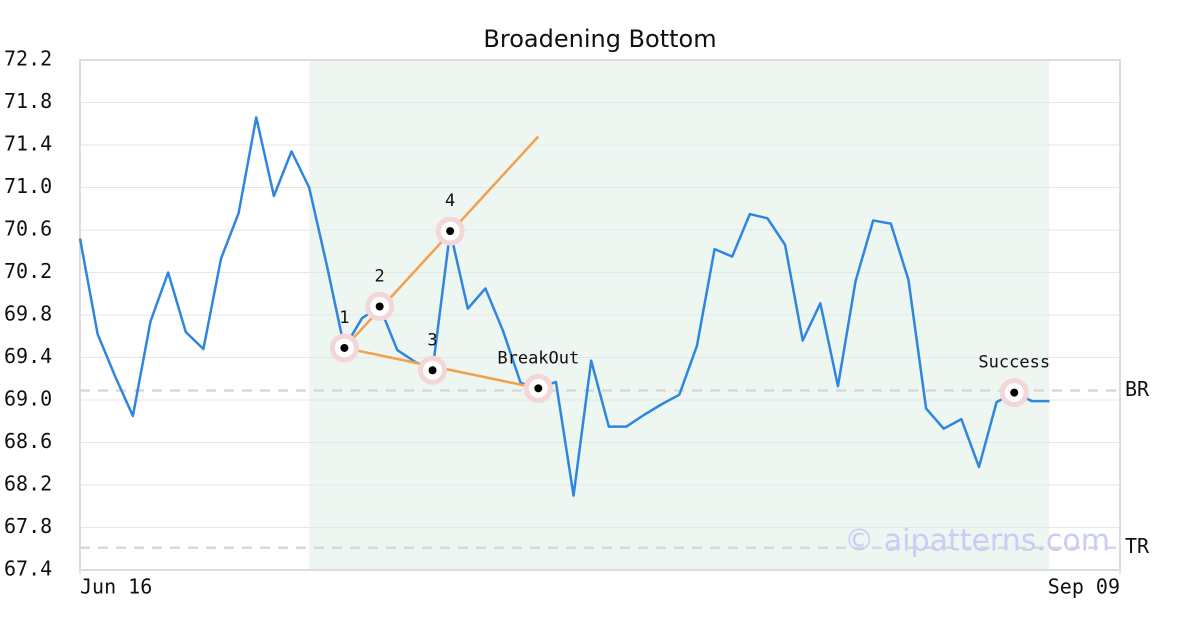  Describe the element at coordinates (28, 526) in the screenshot. I see `y-tick-label: 67.8` at that location.